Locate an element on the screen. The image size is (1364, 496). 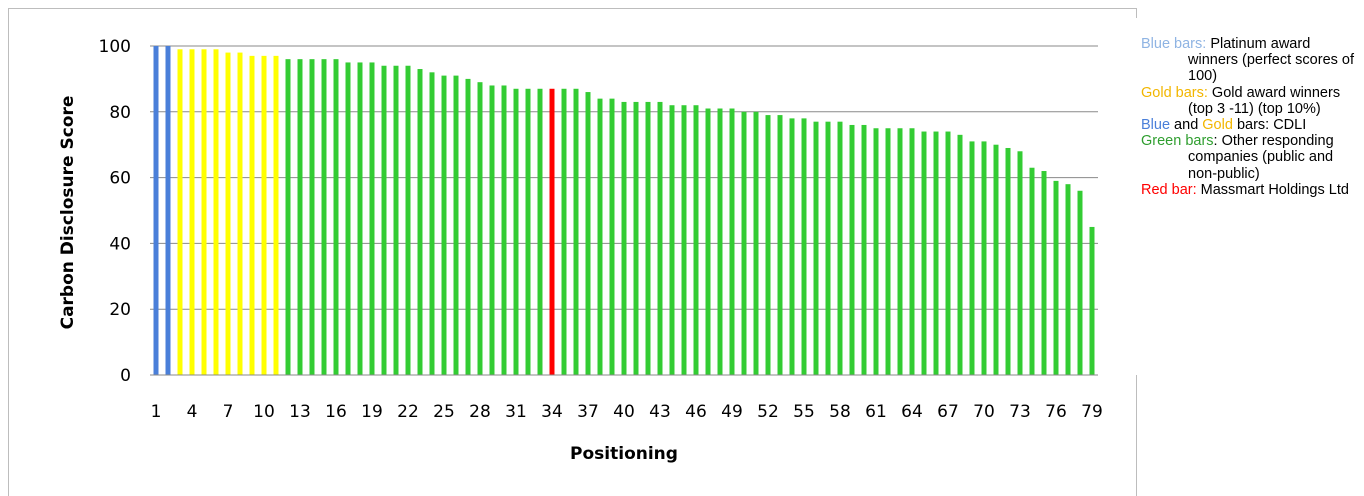
y-tick-label: 100 is located at coordinates (115, 47).